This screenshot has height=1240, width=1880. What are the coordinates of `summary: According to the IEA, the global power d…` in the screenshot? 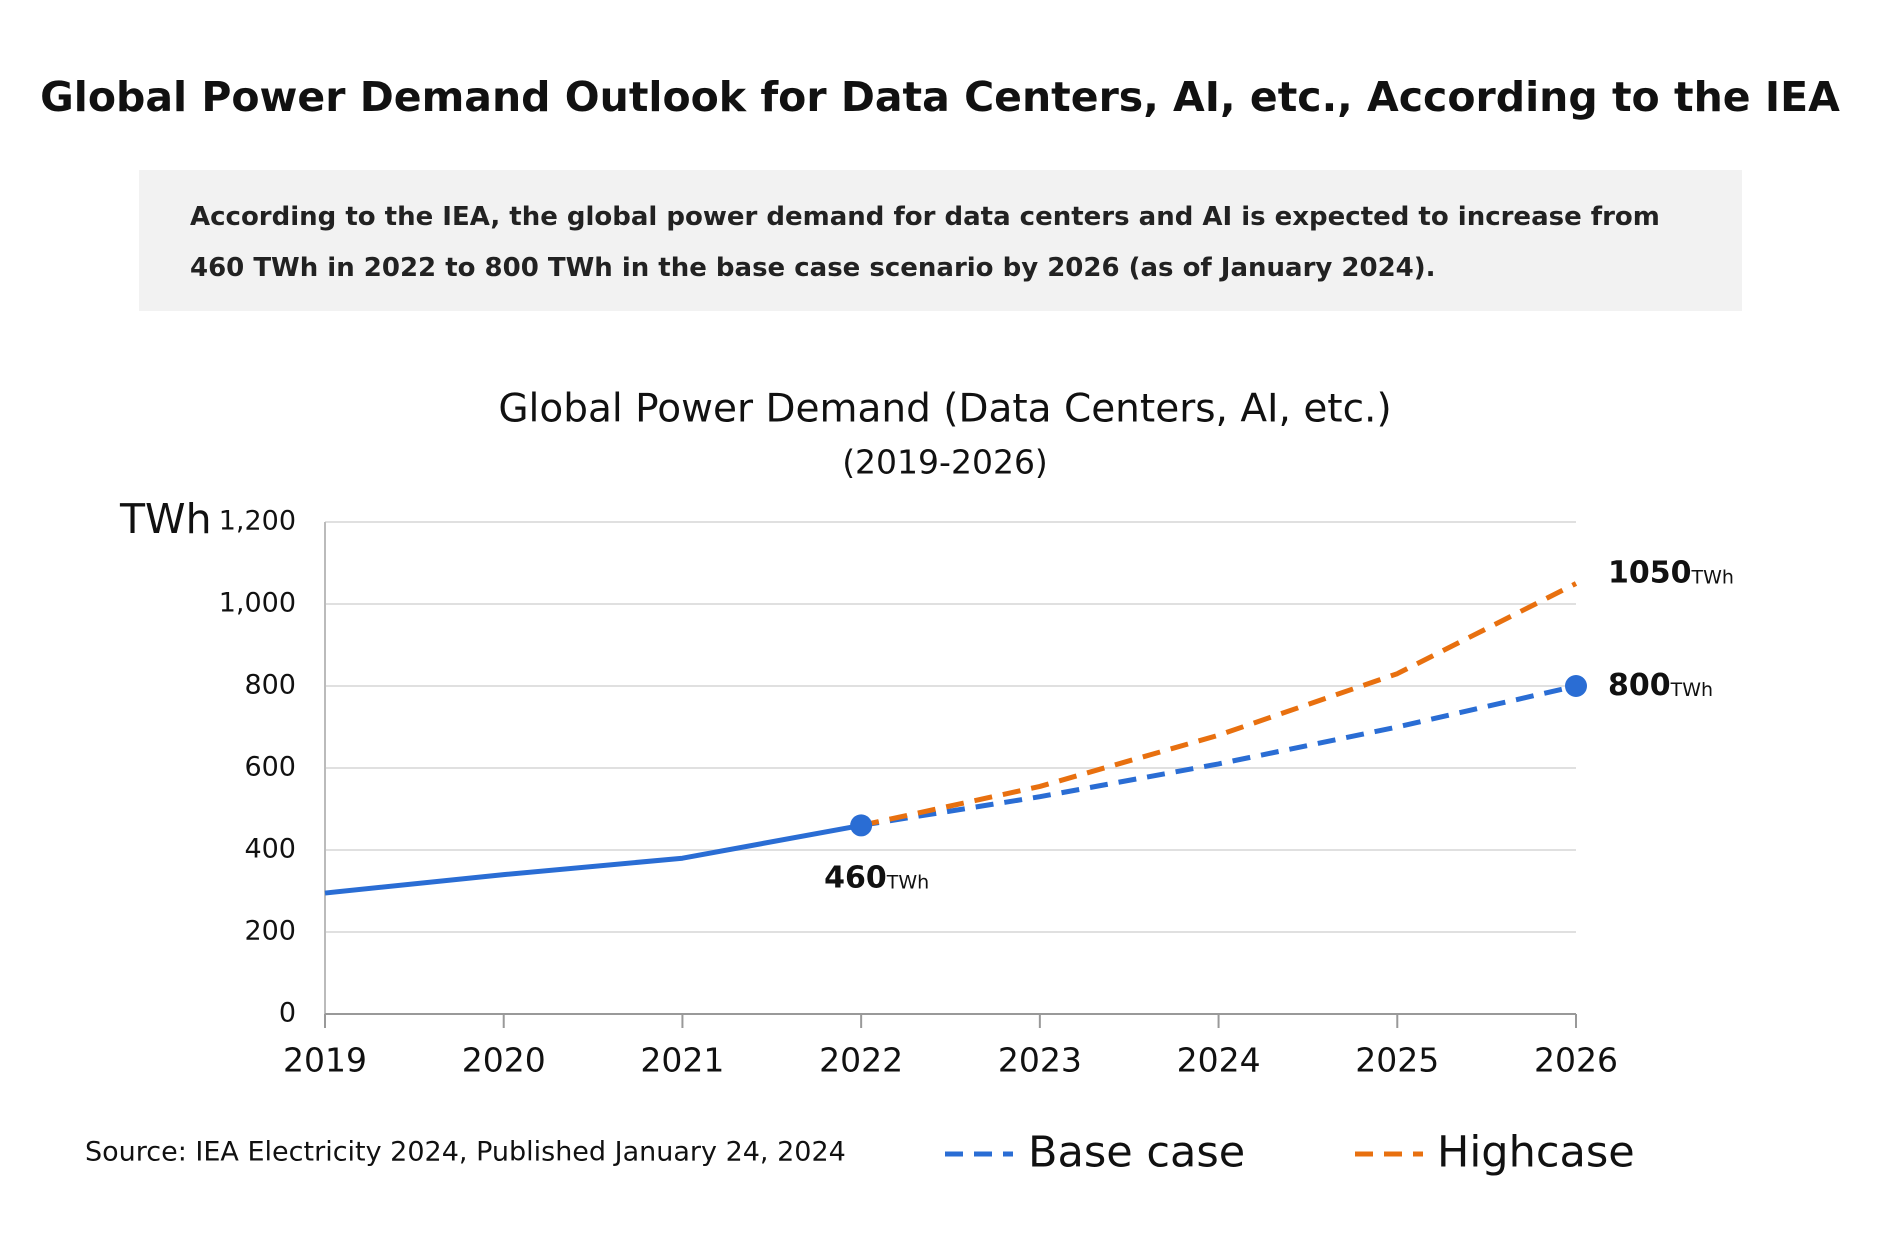 It's located at (940, 240).